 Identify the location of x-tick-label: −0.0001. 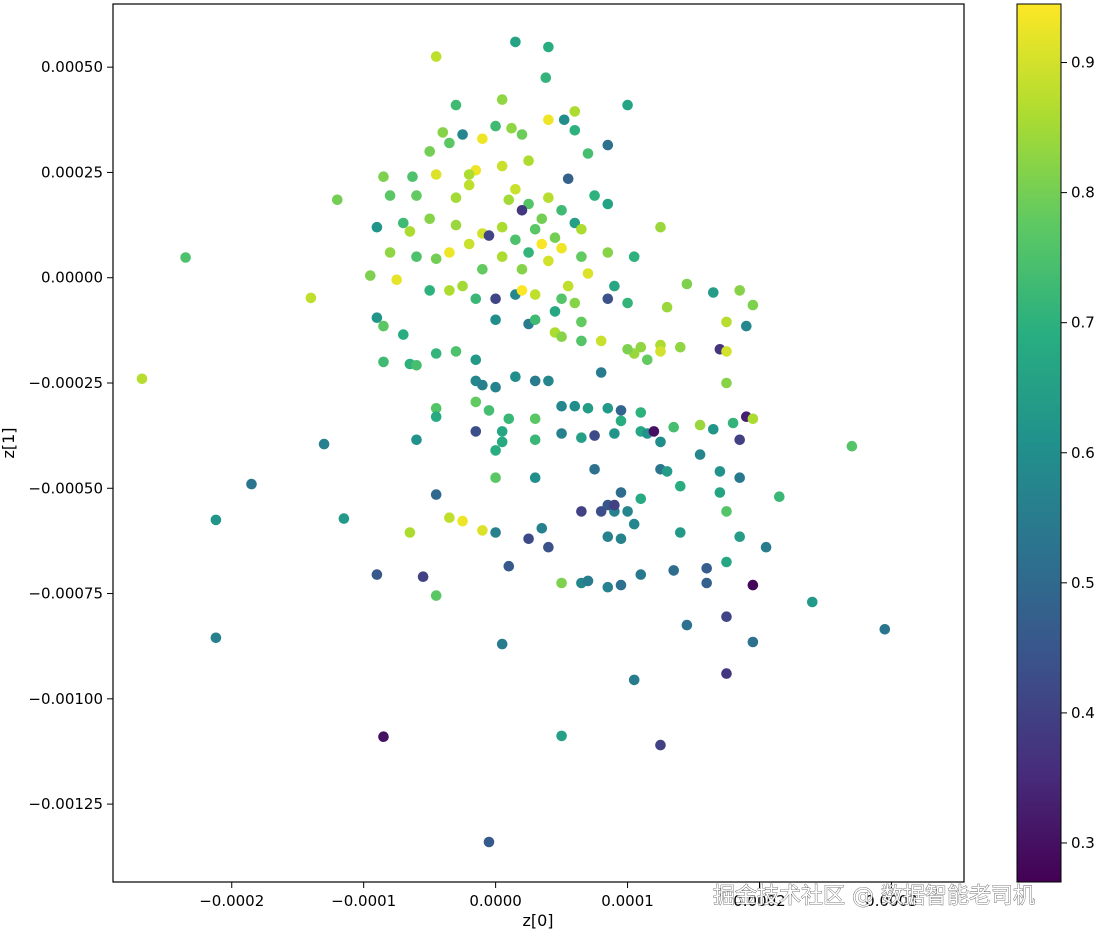
(363, 901).